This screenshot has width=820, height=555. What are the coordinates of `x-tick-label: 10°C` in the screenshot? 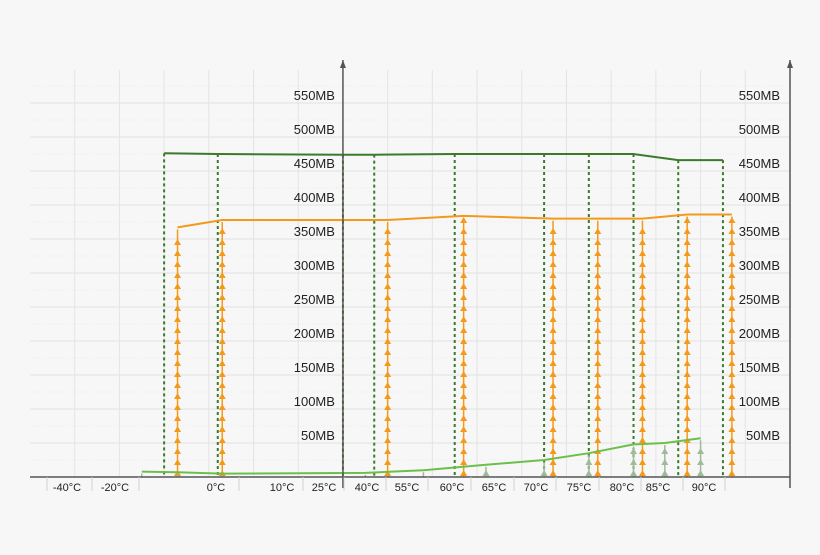 It's located at (282, 488).